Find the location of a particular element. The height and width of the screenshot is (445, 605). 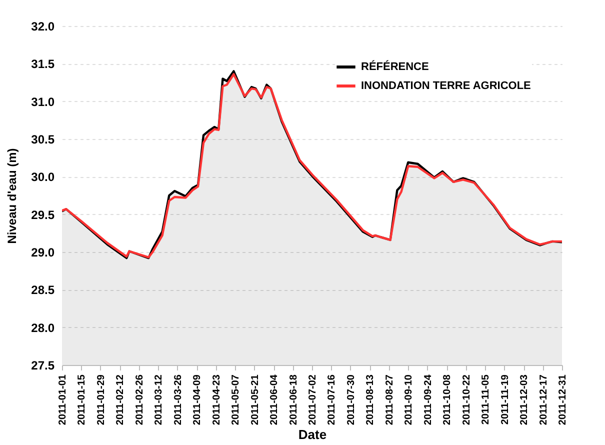

x-tick-label: 2011-09-10 is located at coordinates (409, 400).